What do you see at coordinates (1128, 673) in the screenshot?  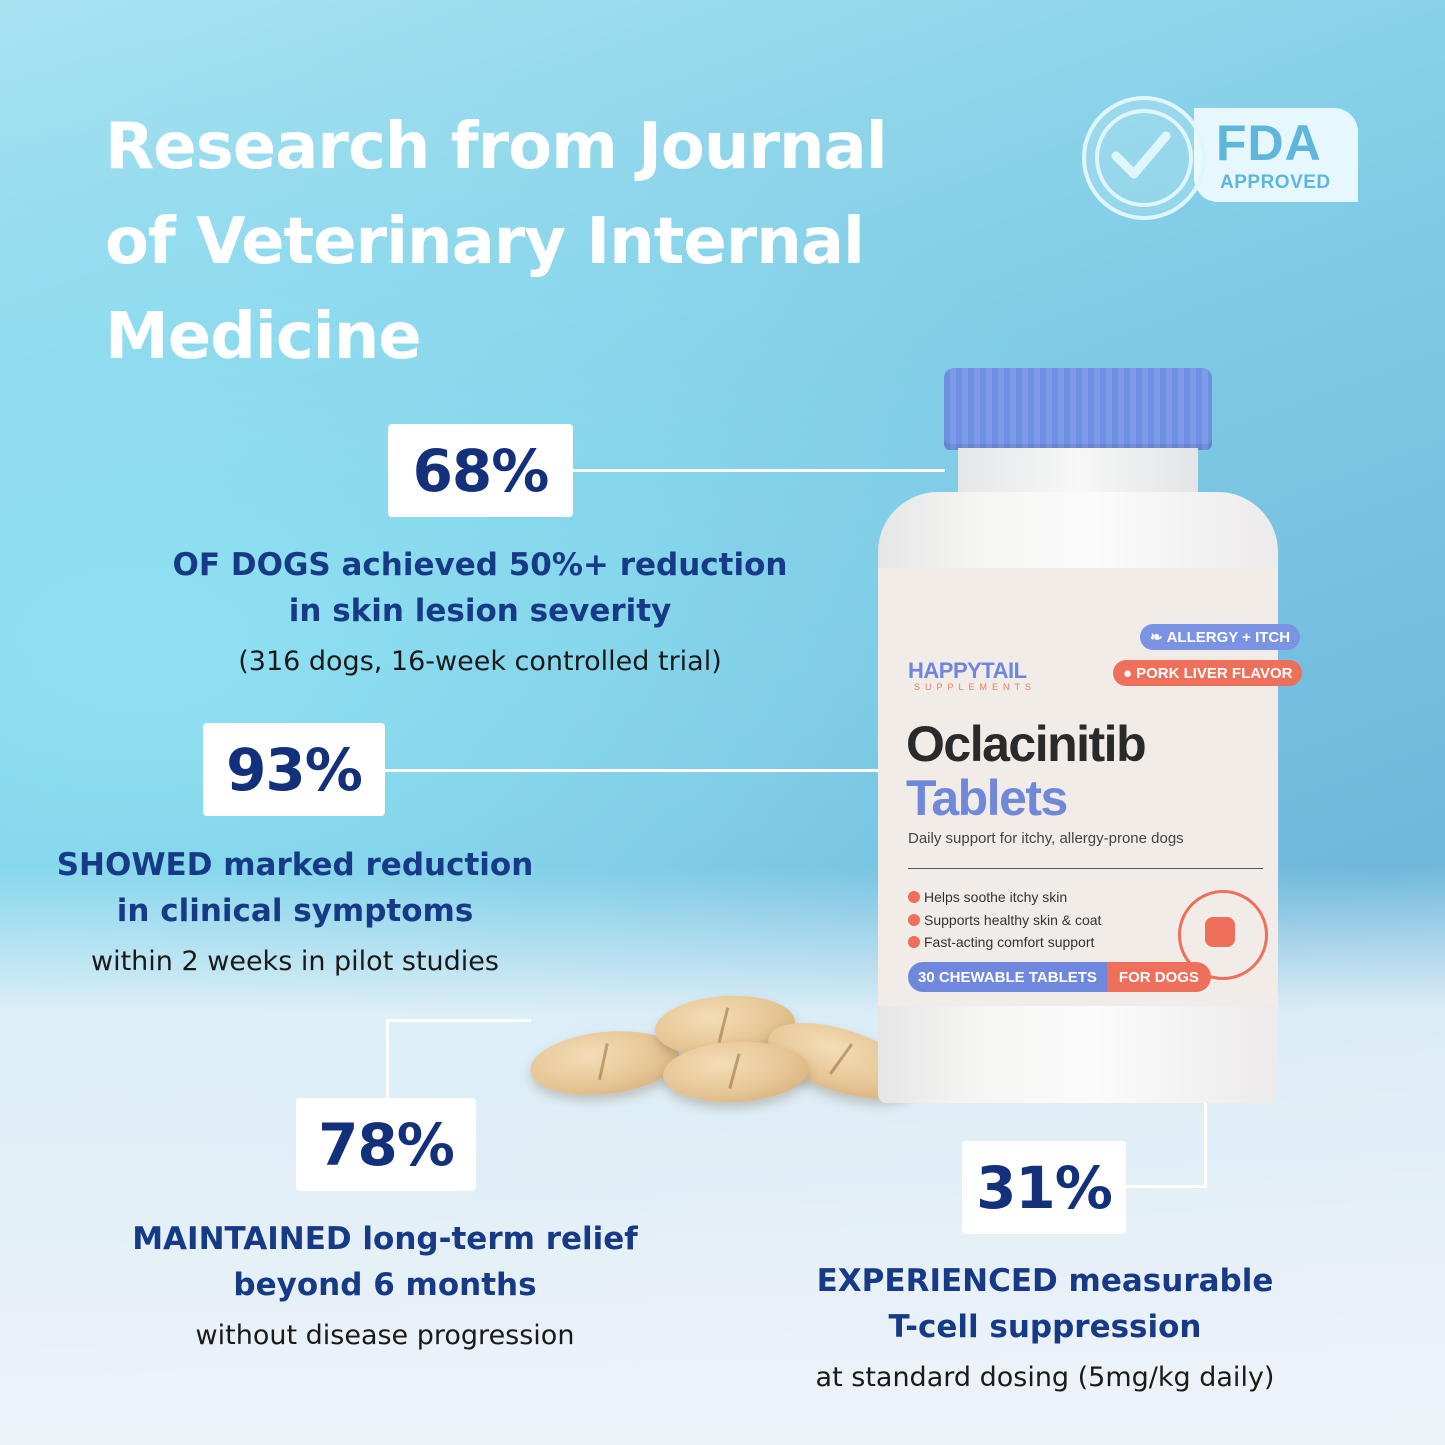 I see `pig-icon: ●` at bounding box center [1128, 673].